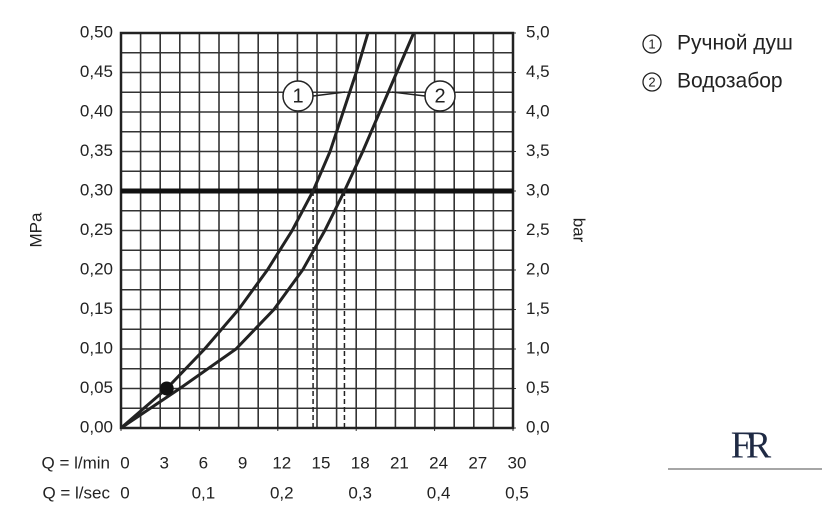 The width and height of the screenshot is (840, 532). I want to click on x-axis-label: Q = l/min, so click(76, 462).